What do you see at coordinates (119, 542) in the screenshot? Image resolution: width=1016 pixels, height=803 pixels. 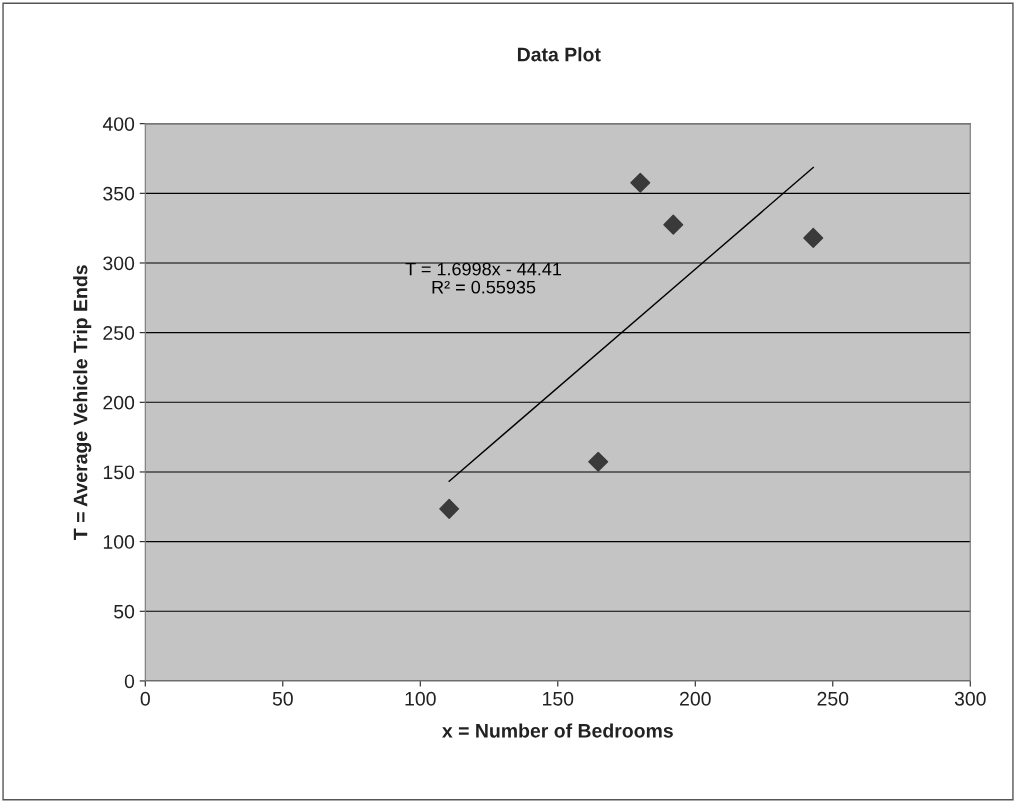 I see `y-tick-label: 100` at bounding box center [119, 542].